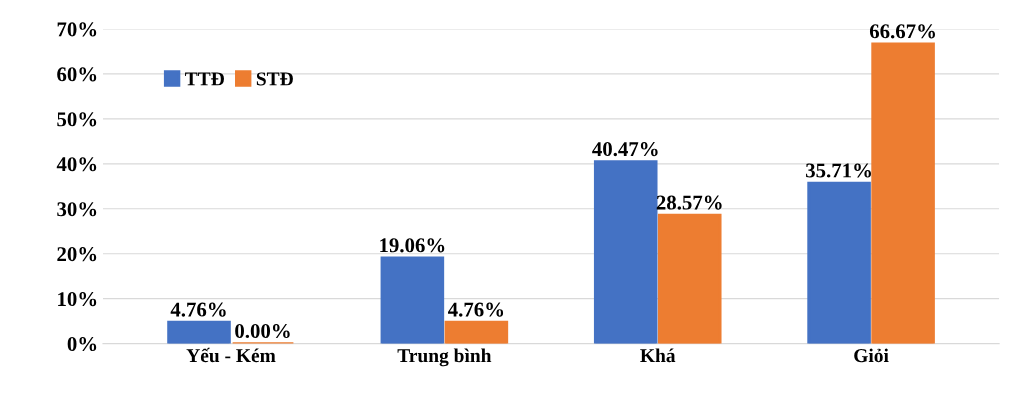 The height and width of the screenshot is (414, 1030). Describe the element at coordinates (231, 355) in the screenshot. I see `x-tick-label: Yếu - Kém` at that location.